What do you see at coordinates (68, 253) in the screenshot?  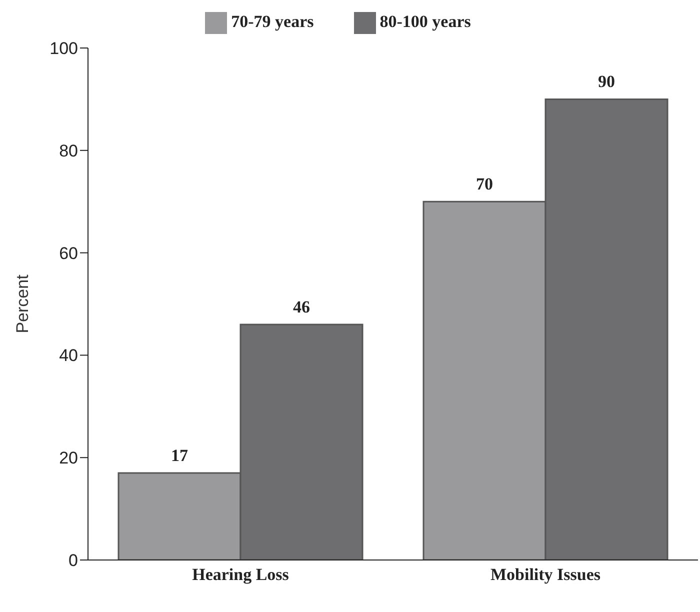 I see `y-tick-label: 60` at bounding box center [68, 253].